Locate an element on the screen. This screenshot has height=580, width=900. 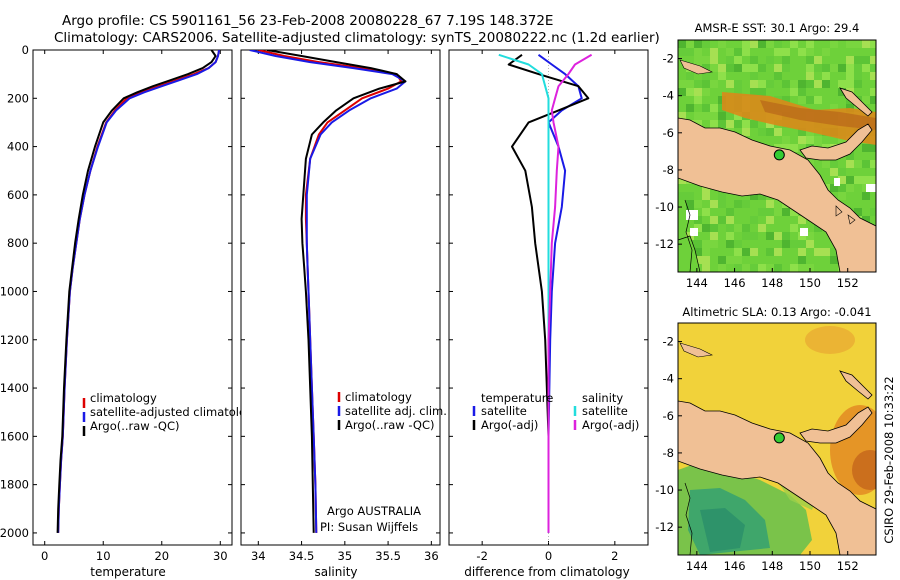
x-tick-label: 20 is located at coordinates (161, 556).